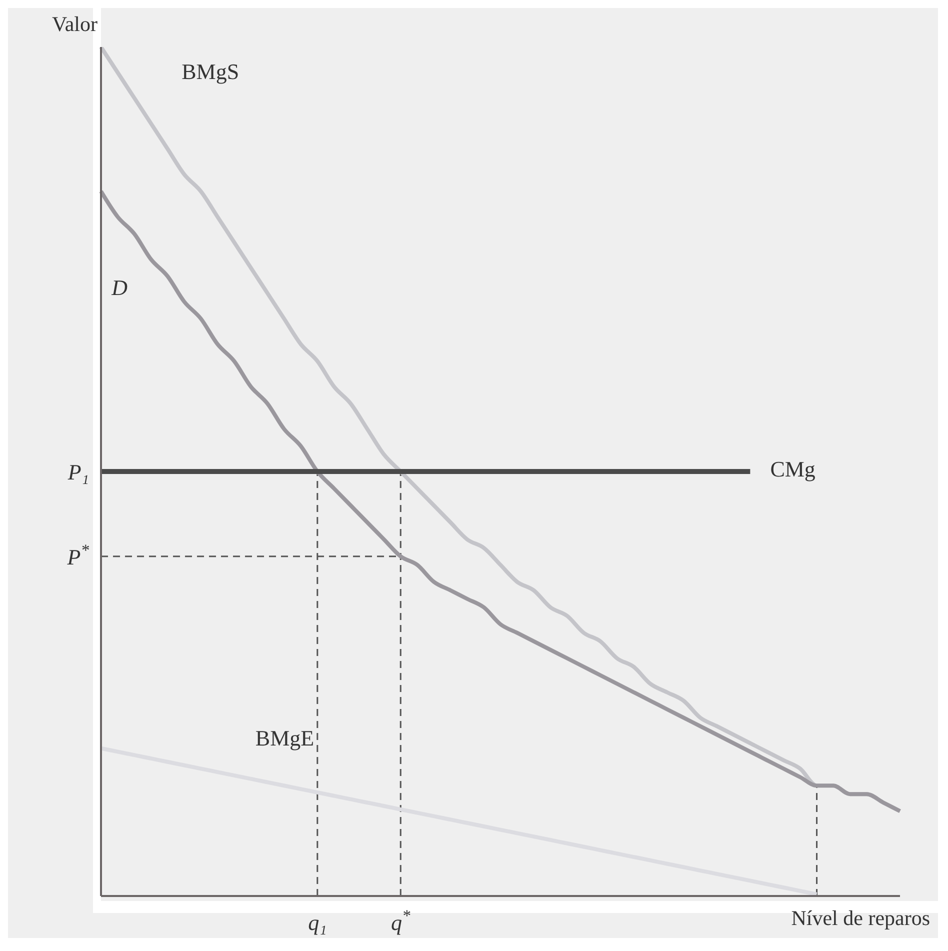 Image resolution: width=948 pixels, height=951 pixels. What do you see at coordinates (284, 738) in the screenshot?
I see `series-label: BMgE` at bounding box center [284, 738].